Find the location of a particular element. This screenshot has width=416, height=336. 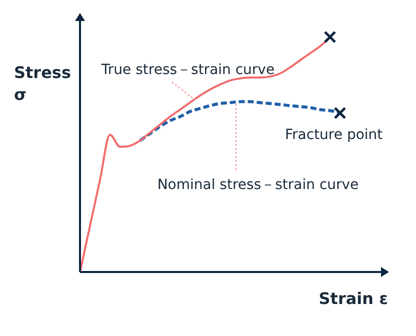

annotation: Nominal stress－strain curve is located at coordinates (258, 185).